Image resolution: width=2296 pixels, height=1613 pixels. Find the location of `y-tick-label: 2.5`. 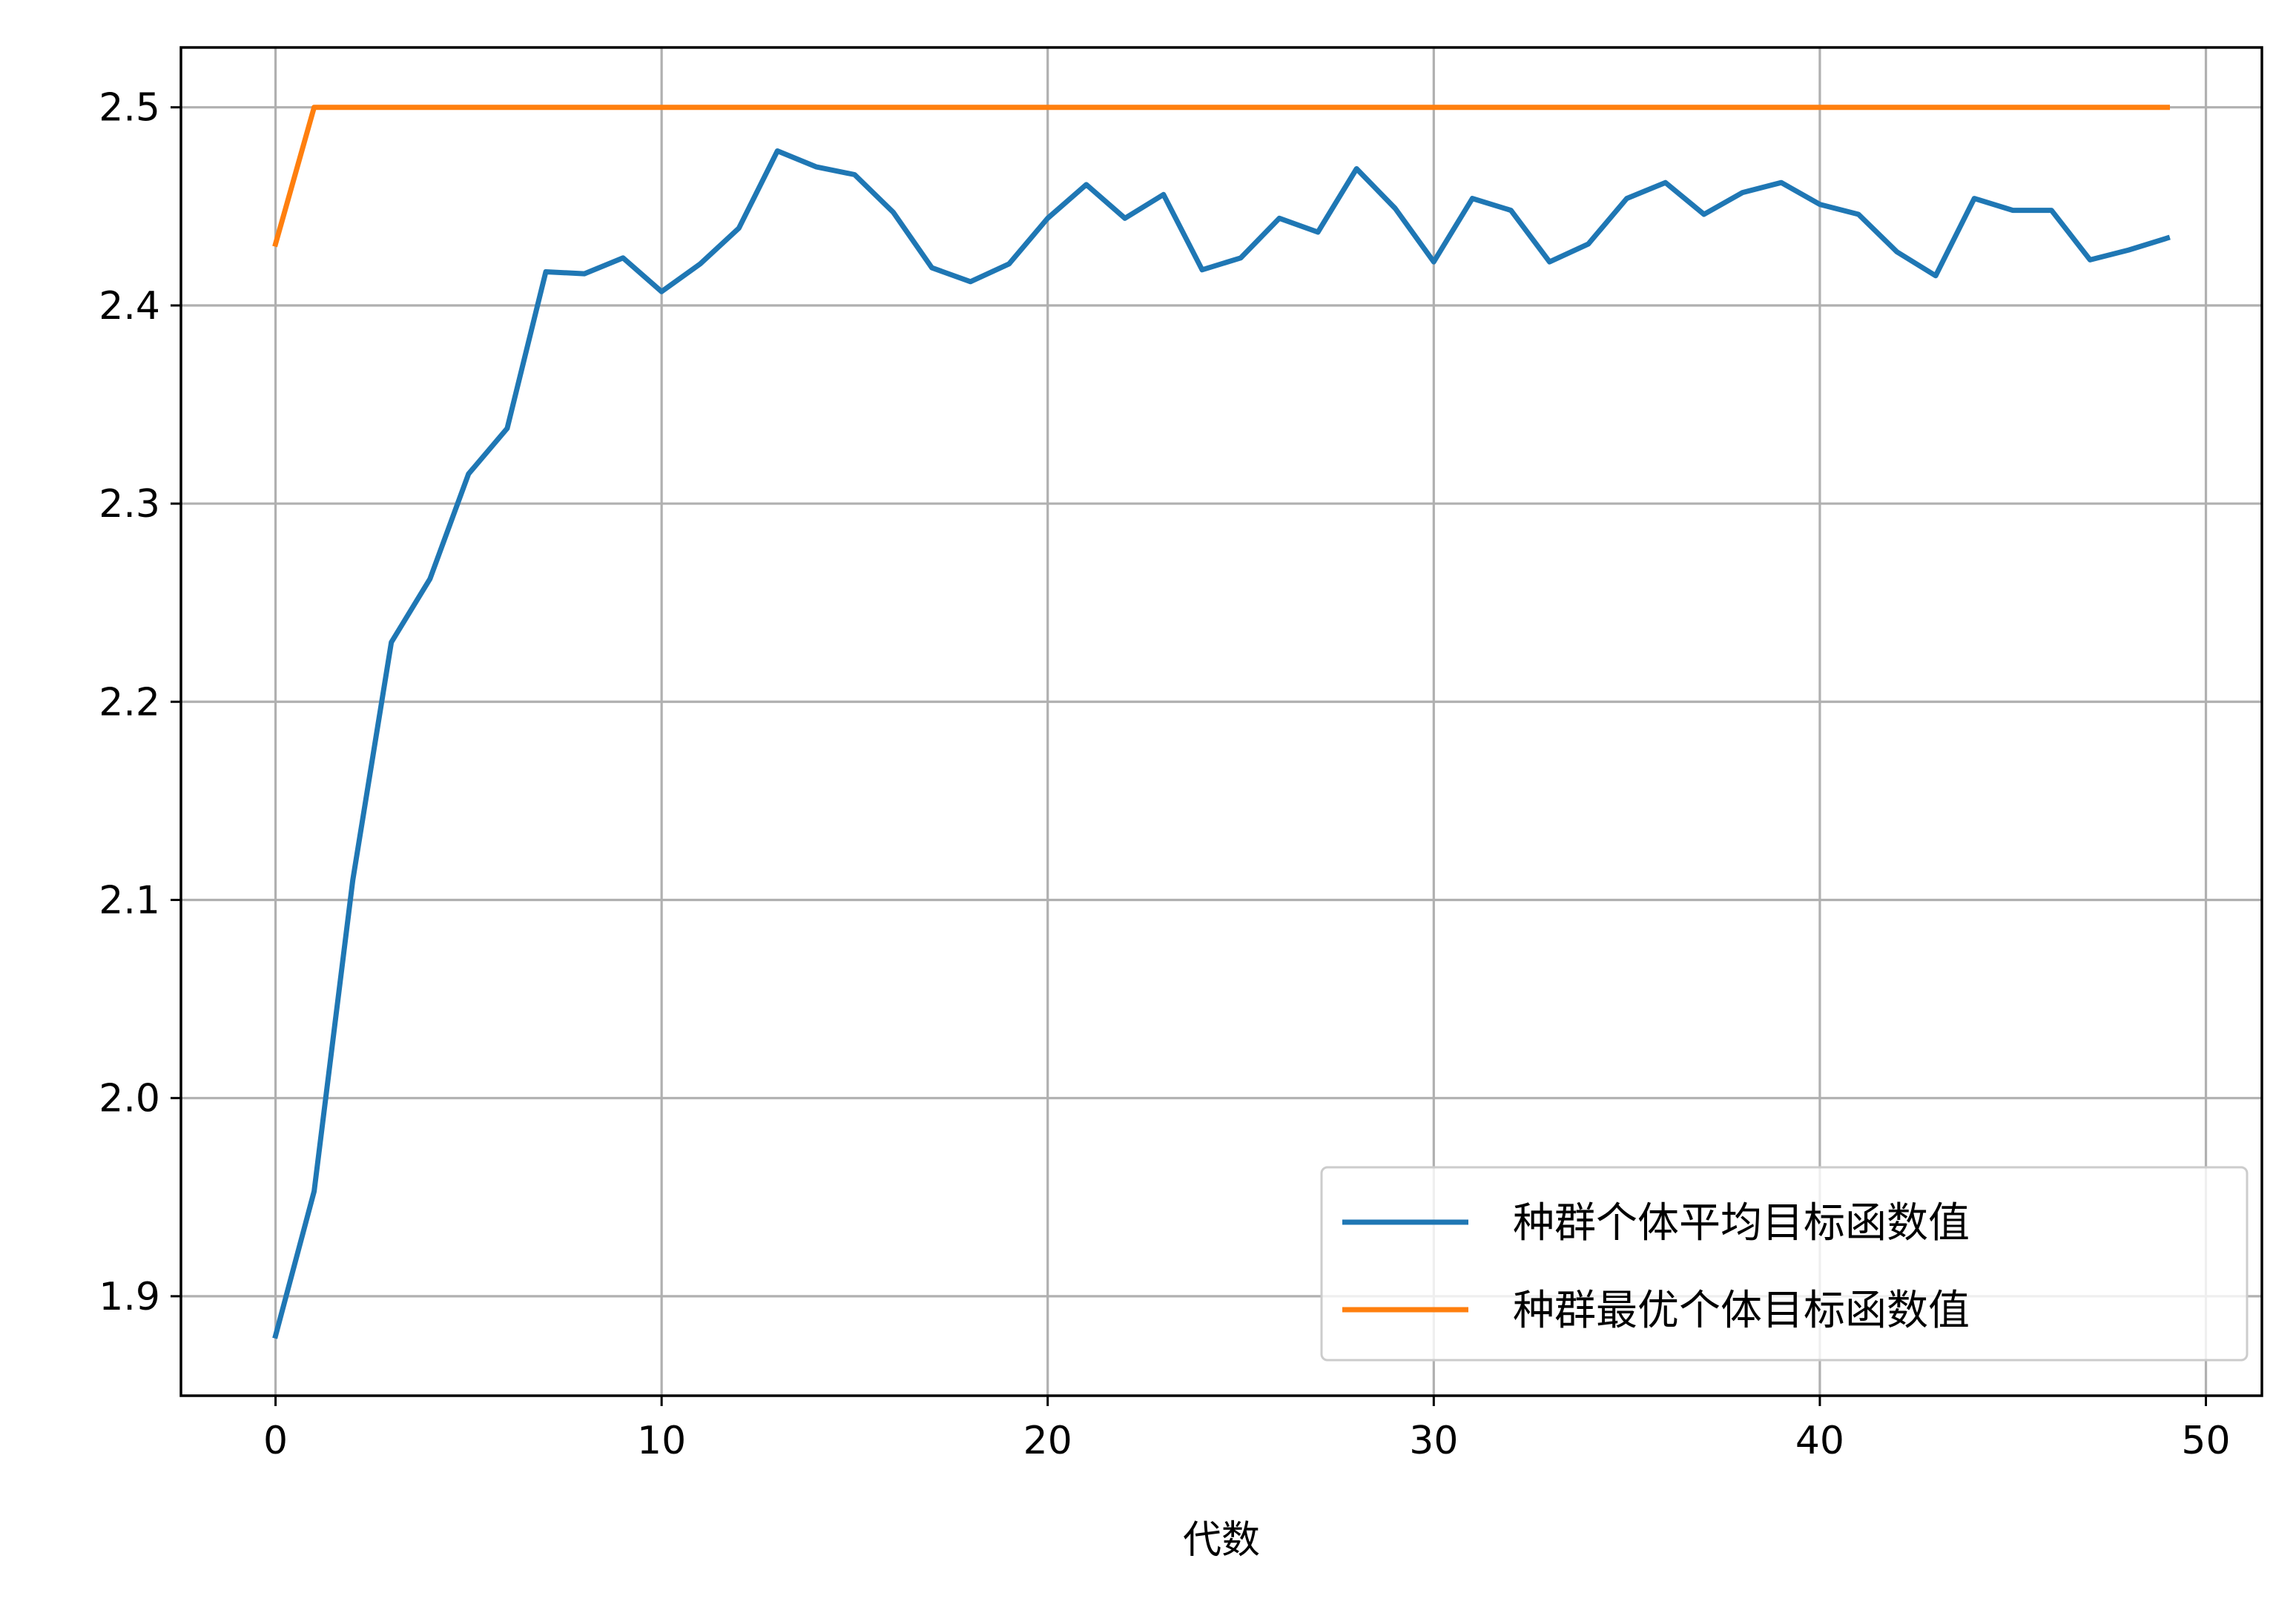

y-tick-label: 2.5 is located at coordinates (129, 108).